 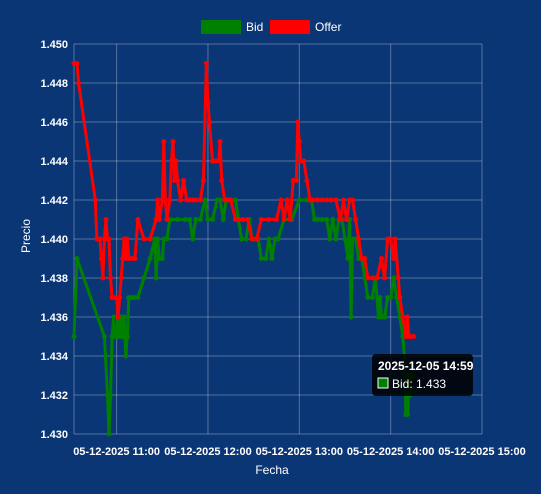 I want to click on legend-swatch-bid, so click(x=221, y=27).